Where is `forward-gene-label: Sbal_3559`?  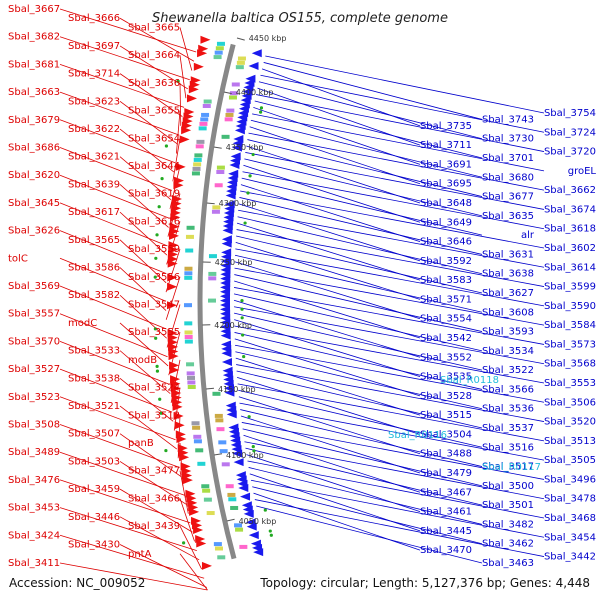 forward-gene-label: Sbal_3559 is located at coordinates (154, 249).